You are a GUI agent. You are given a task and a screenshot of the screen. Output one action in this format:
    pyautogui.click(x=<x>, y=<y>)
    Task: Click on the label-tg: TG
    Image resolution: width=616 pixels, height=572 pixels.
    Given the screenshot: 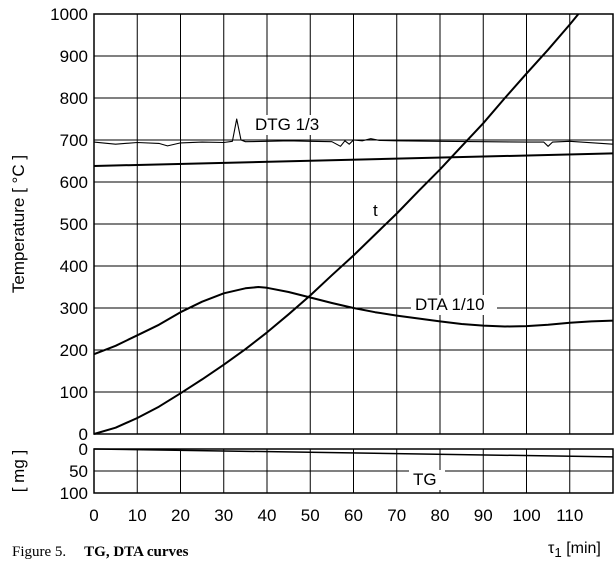 What is the action you would take?
    pyautogui.click(x=425, y=479)
    